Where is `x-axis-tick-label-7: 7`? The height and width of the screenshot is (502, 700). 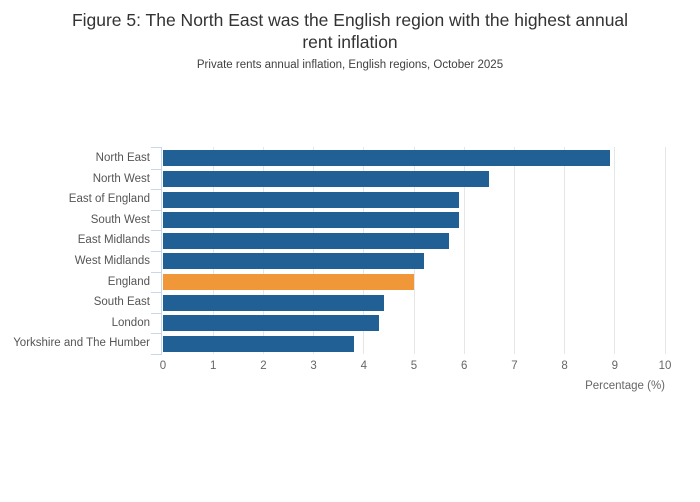 x-axis-tick-label-7: 7 is located at coordinates (514, 366).